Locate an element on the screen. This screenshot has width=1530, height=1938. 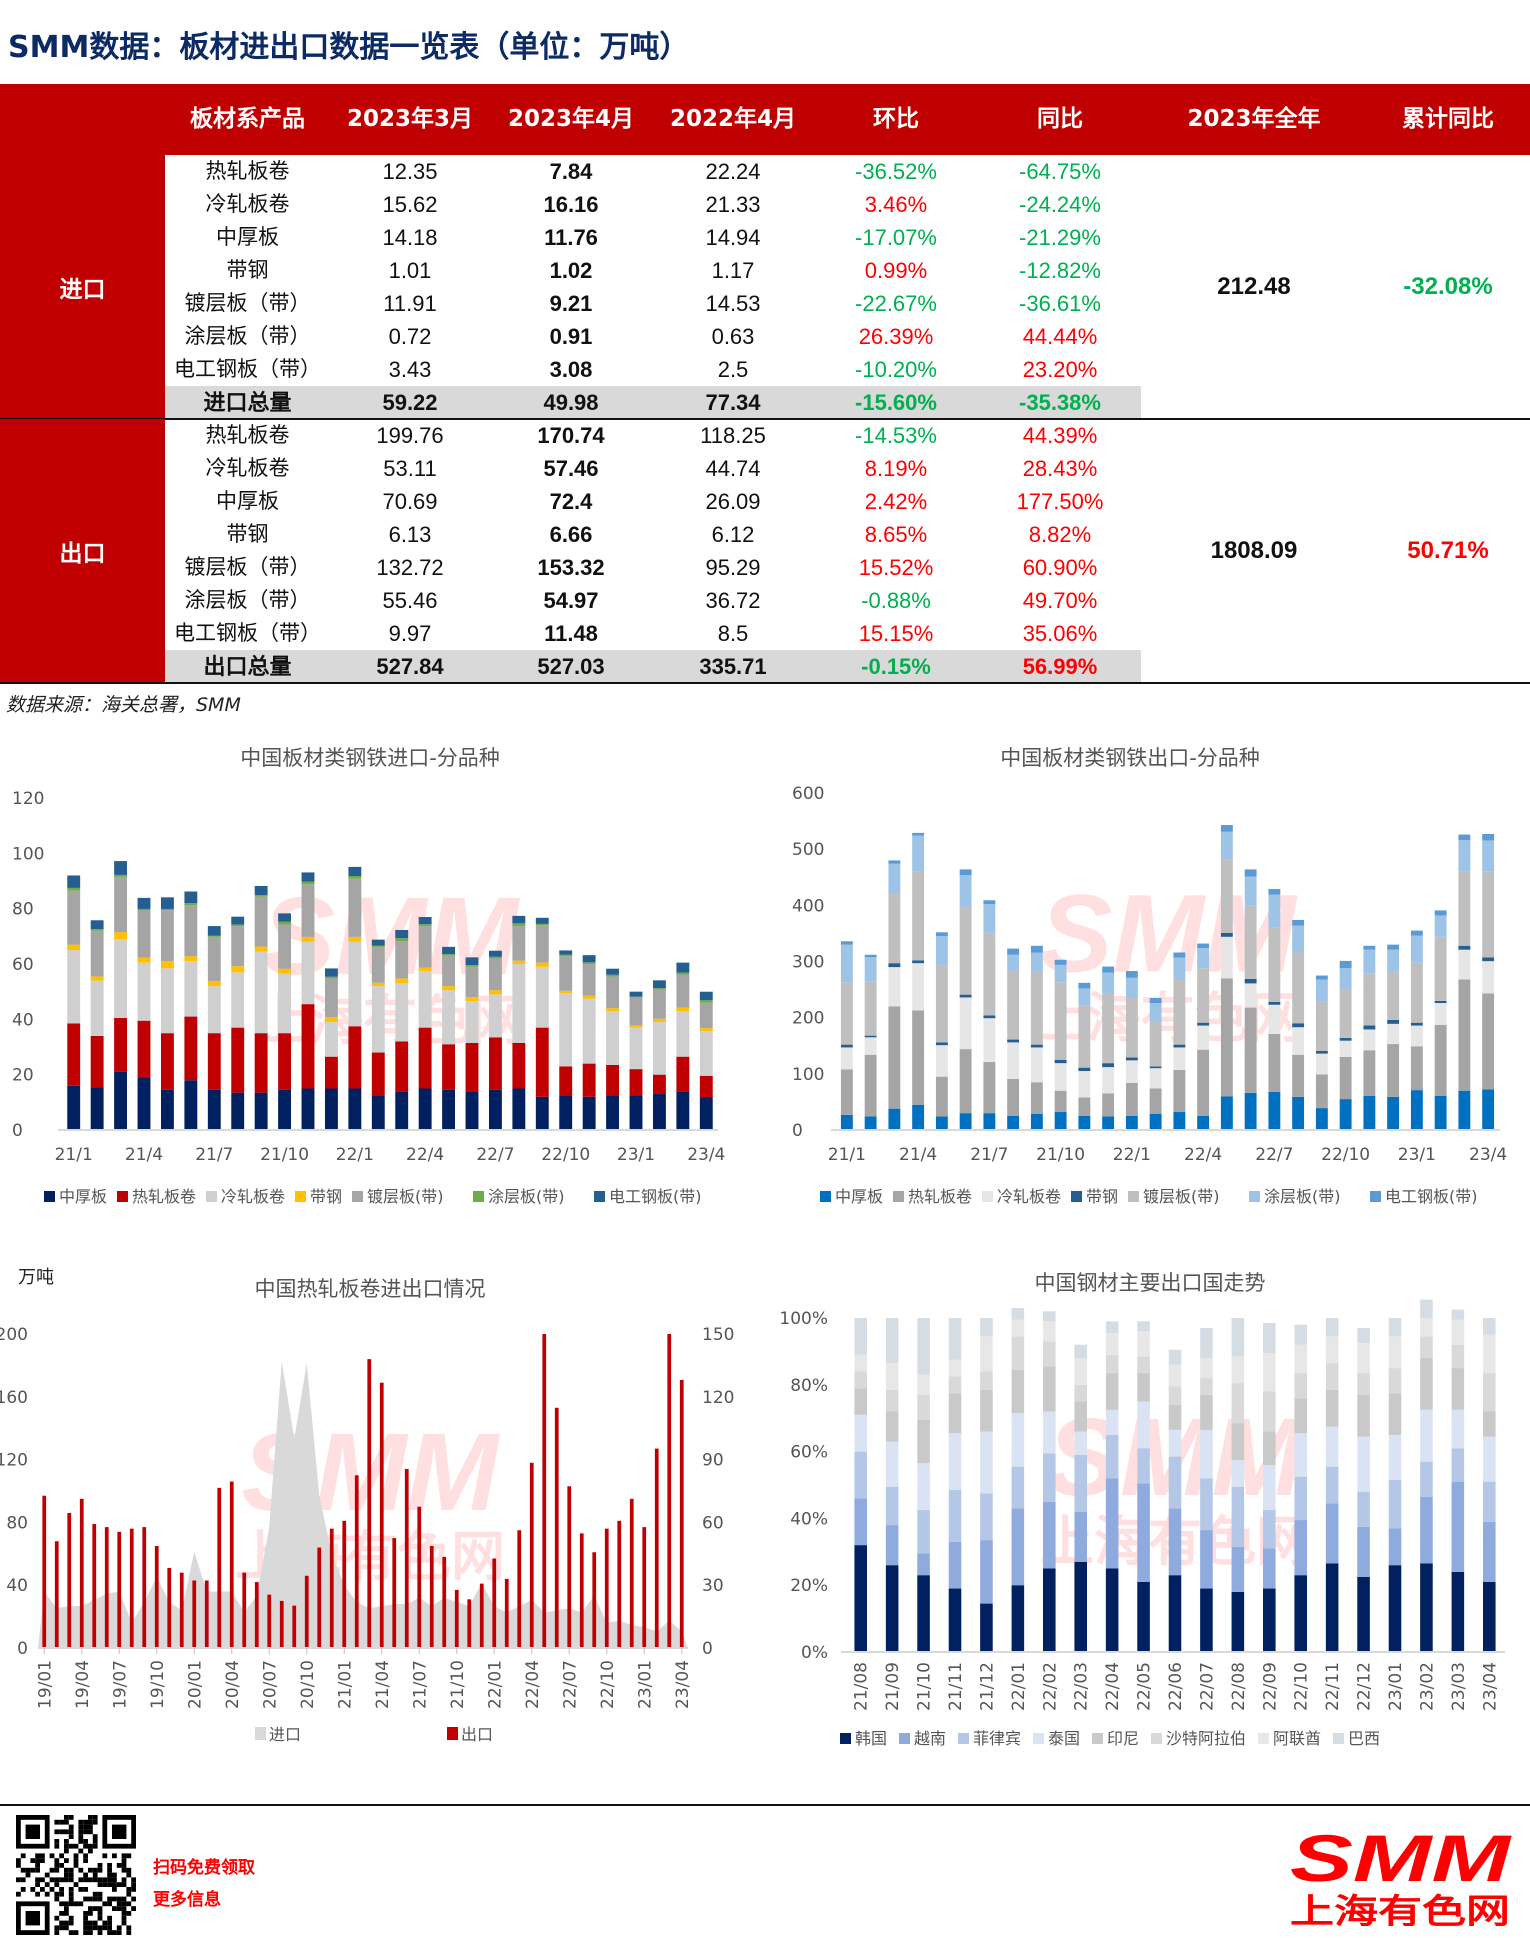
value-2023-04: 16.16 is located at coordinates (571, 204).